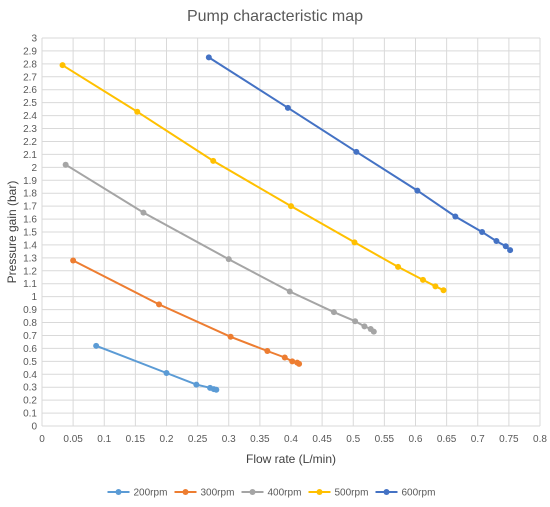 The image size is (550, 507). Describe the element at coordinates (42, 439) in the screenshot. I see `x-tick-label: 0` at that location.